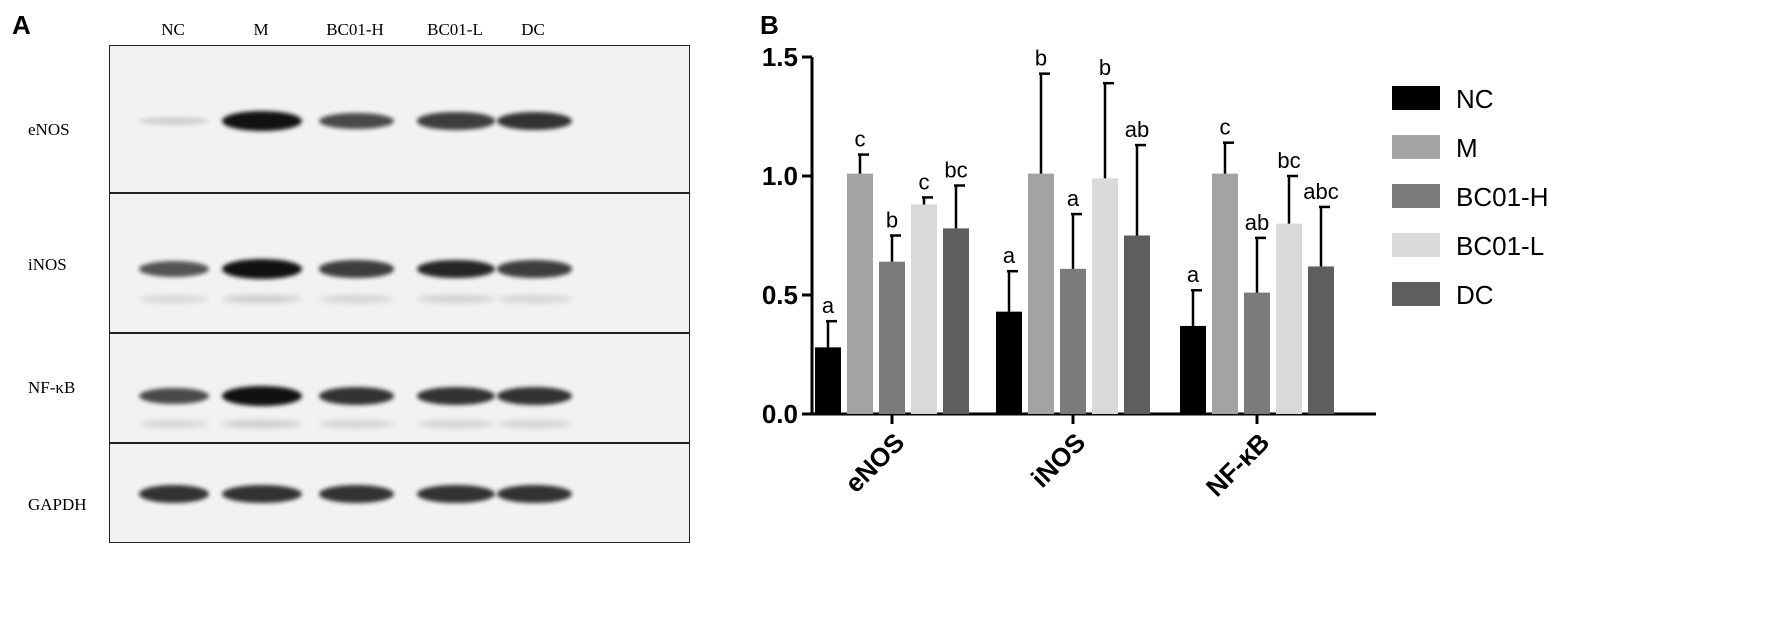  What do you see at coordinates (1041, 293) in the screenshot?
I see `bar-inos-m` at bounding box center [1041, 293].